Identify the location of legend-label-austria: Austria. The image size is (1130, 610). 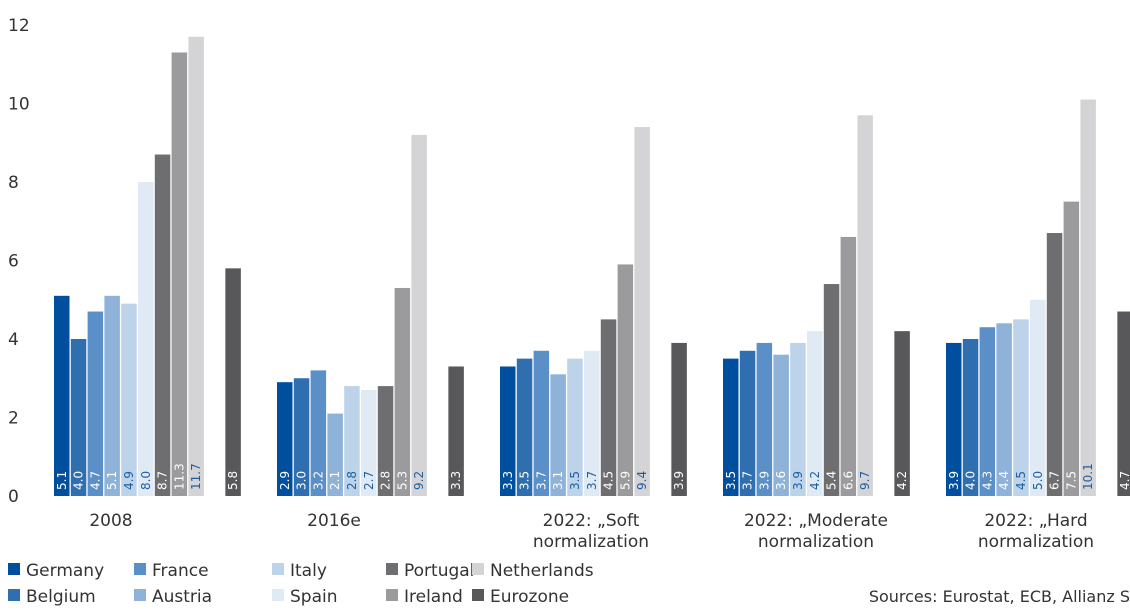
(182, 597).